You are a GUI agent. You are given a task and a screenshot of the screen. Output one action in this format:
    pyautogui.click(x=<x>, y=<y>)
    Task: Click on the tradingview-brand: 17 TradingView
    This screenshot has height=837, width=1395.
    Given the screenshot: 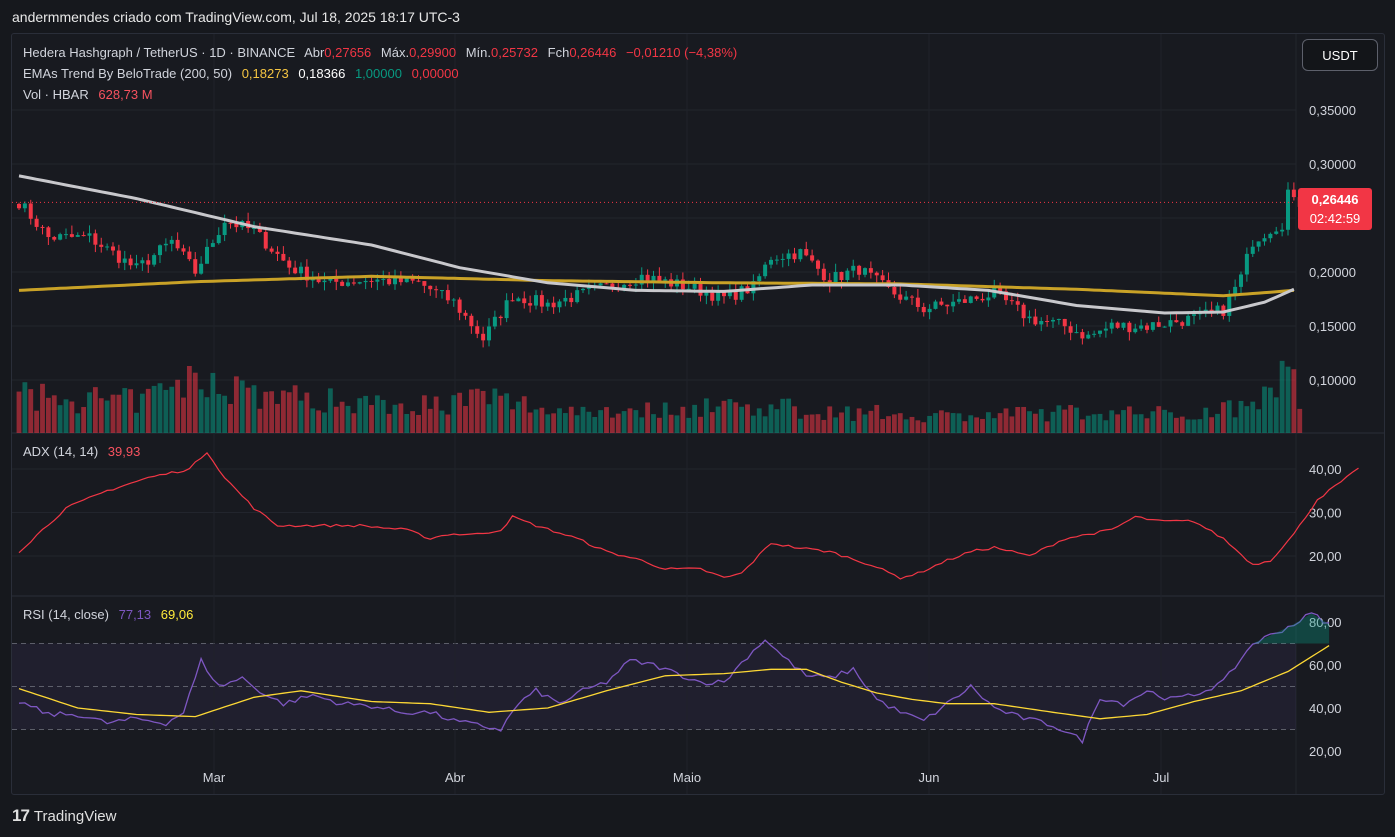 What is the action you would take?
    pyautogui.click(x=64, y=816)
    